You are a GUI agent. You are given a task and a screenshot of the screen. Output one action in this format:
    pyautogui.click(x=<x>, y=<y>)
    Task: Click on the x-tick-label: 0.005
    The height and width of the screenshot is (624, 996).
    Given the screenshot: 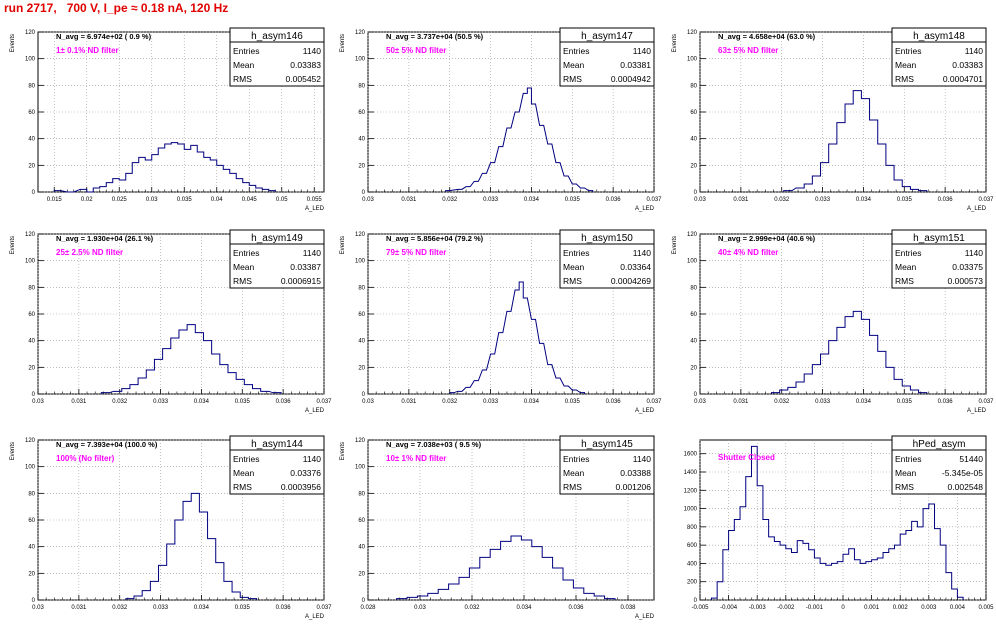 What is the action you would take?
    pyautogui.click(x=986, y=608)
    